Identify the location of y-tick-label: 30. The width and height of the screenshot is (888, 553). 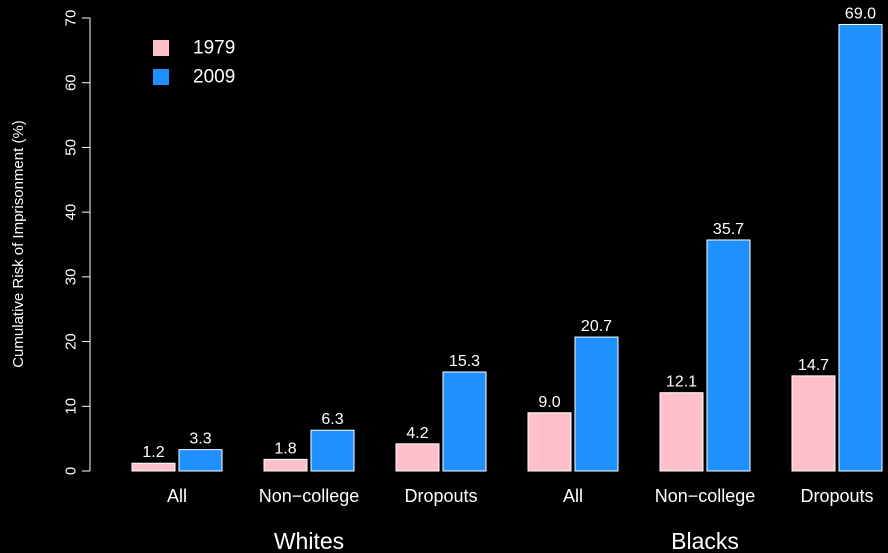
(71, 277).